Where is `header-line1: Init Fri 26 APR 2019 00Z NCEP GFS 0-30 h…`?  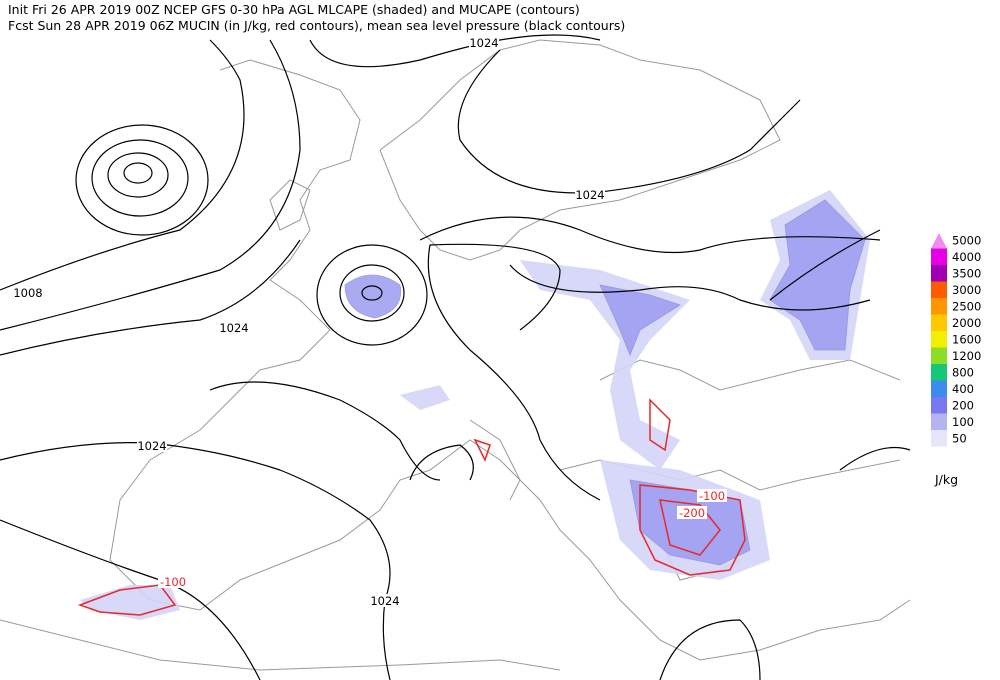 header-line1: Init Fri 26 APR 2019 00Z NCEP GFS 0-30 h… is located at coordinates (294, 9).